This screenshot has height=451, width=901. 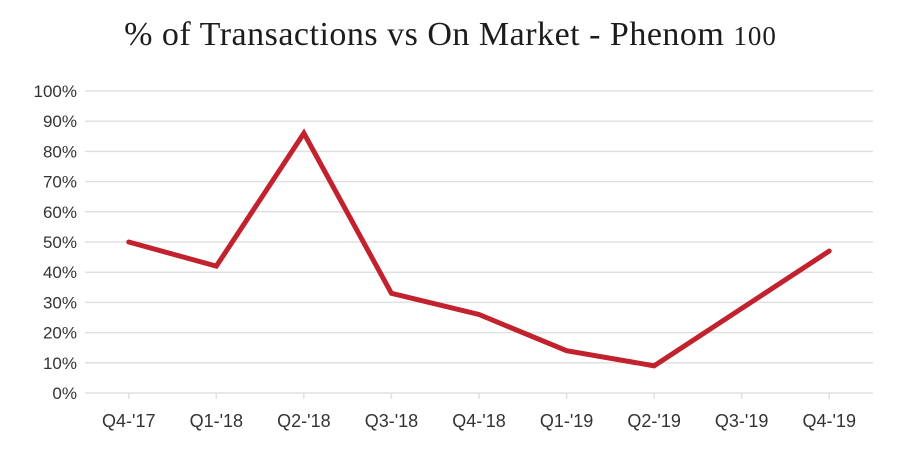 I want to click on x-tick-label: Q3-'18, so click(x=391, y=421).